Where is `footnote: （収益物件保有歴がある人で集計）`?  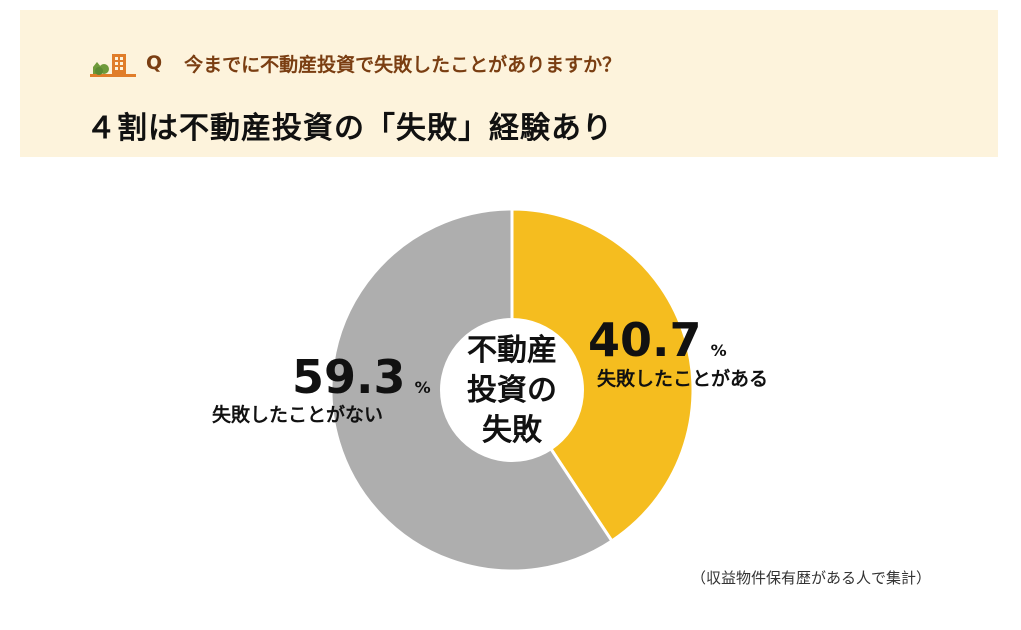
footnote: （収益物件保有歴がある人で集計） is located at coordinates (810, 578).